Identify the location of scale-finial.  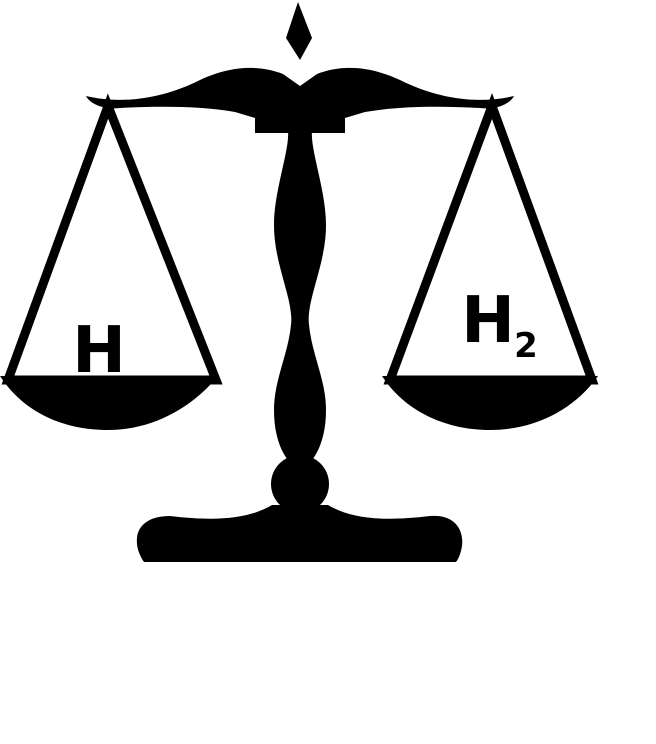
(299, 31).